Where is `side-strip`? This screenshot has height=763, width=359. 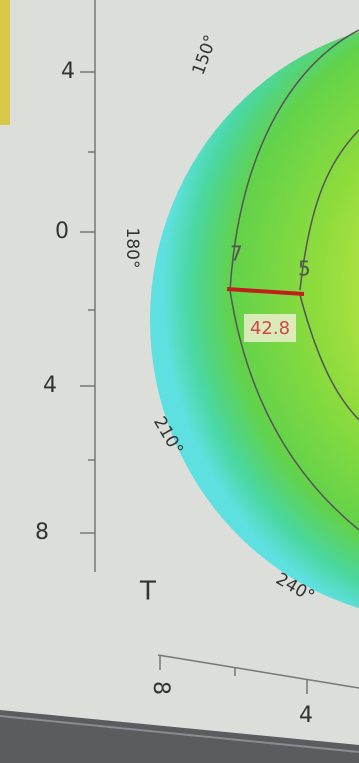
side-strip is located at coordinates (5, 62).